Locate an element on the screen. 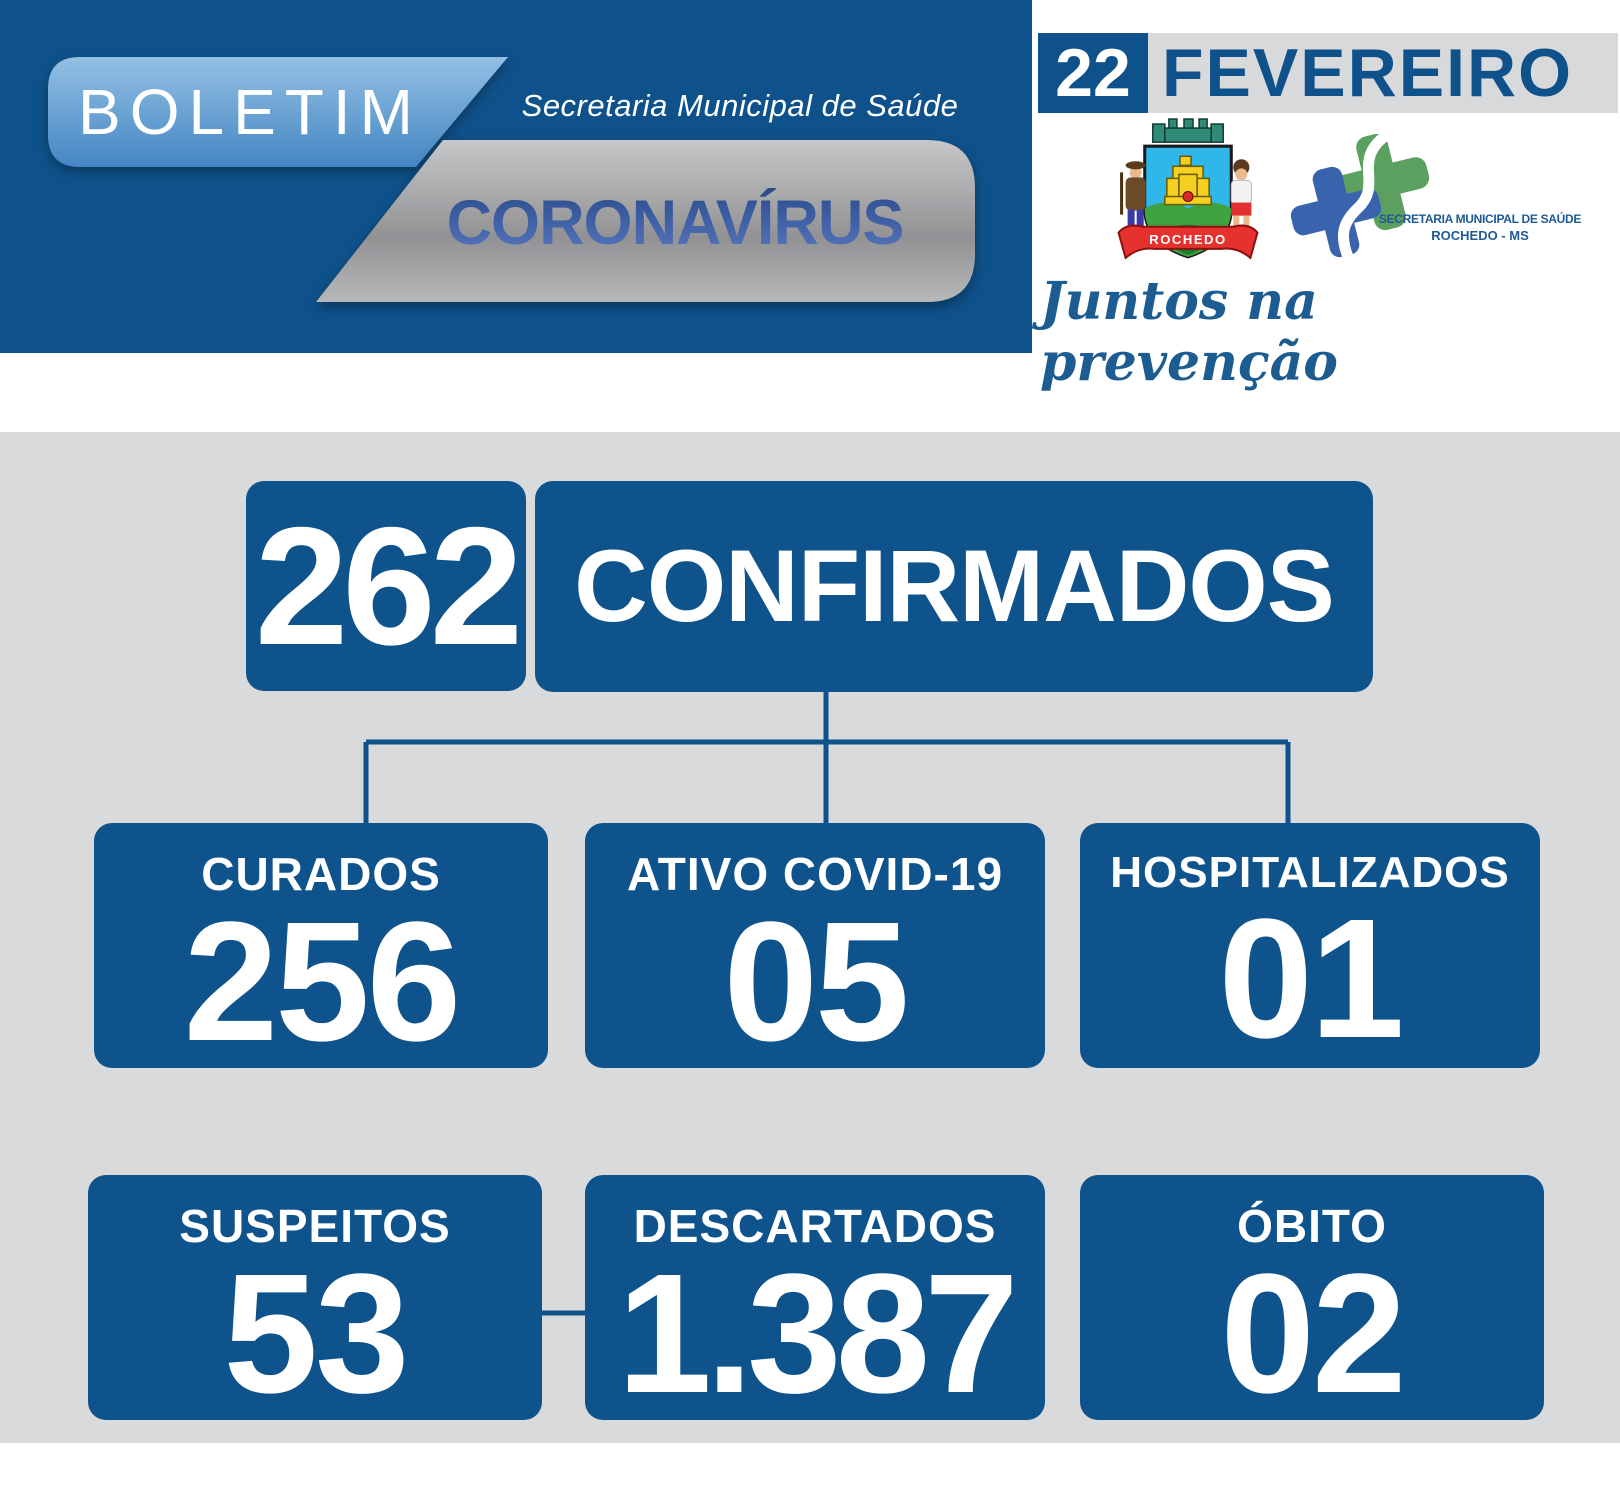 This screenshot has width=1620, height=1500. date-month-strip: FEVEREIRO is located at coordinates (1383, 73).